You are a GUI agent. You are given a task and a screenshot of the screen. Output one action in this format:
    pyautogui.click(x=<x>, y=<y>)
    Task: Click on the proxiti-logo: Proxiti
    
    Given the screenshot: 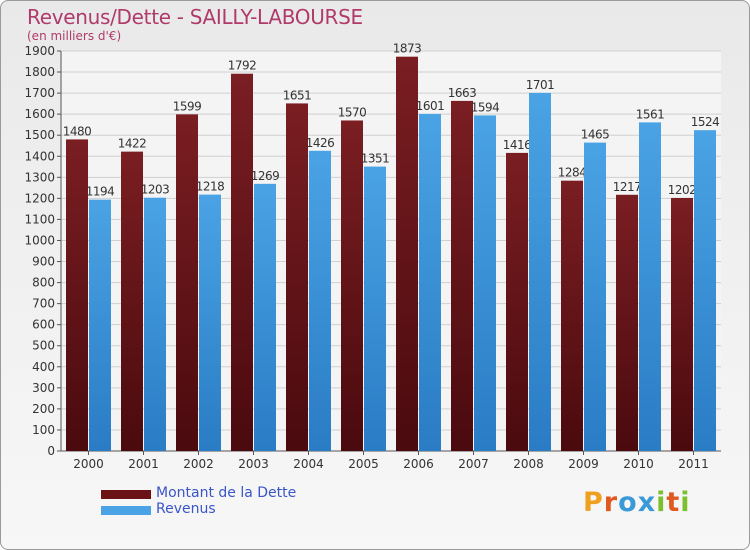 What is the action you would take?
    pyautogui.click(x=637, y=502)
    